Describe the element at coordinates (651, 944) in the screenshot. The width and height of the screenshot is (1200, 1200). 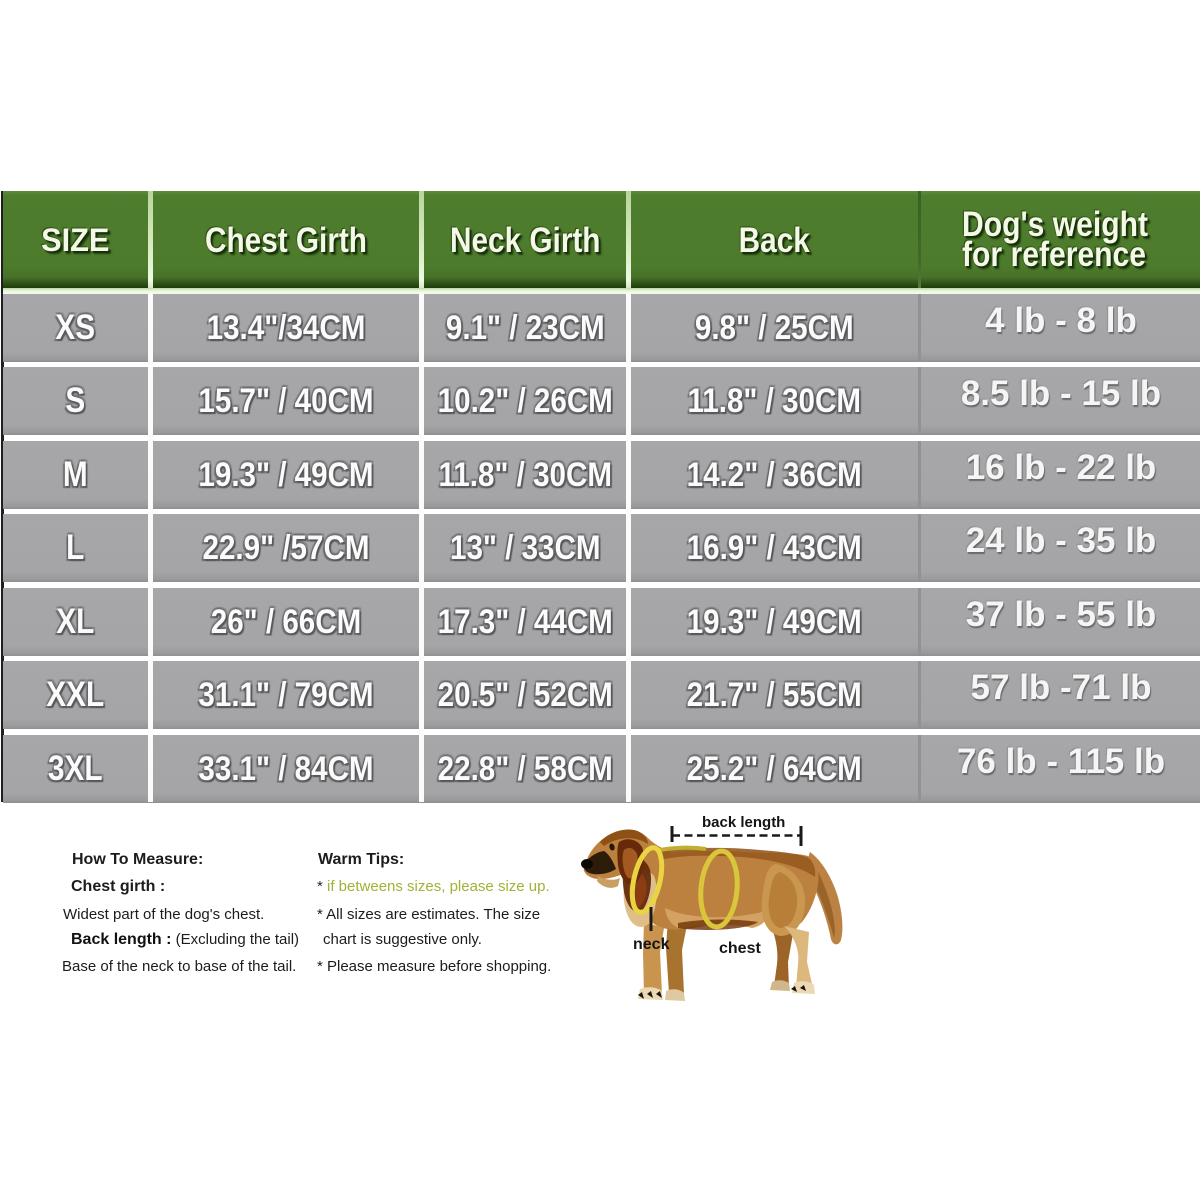
I see `svg-text: neck` at that location.